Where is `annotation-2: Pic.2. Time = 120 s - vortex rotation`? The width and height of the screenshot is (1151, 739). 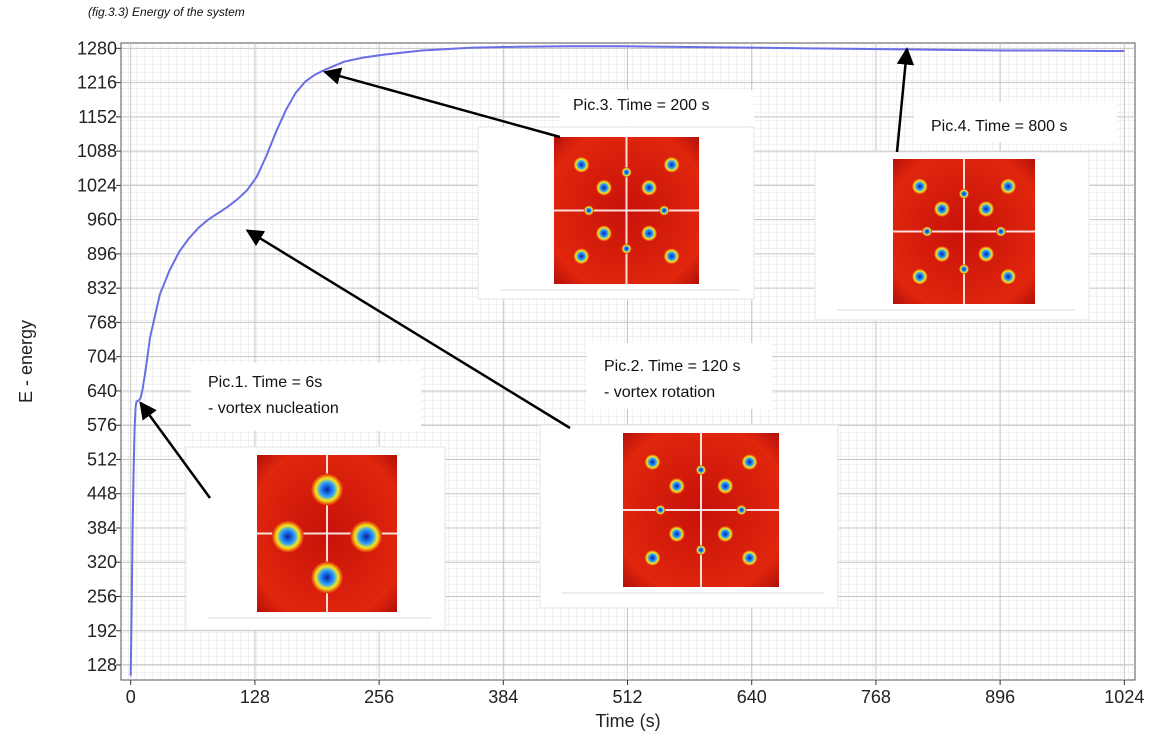 annotation-2: Pic.2. Time = 120 s - vortex rotation is located at coordinates (508, 329).